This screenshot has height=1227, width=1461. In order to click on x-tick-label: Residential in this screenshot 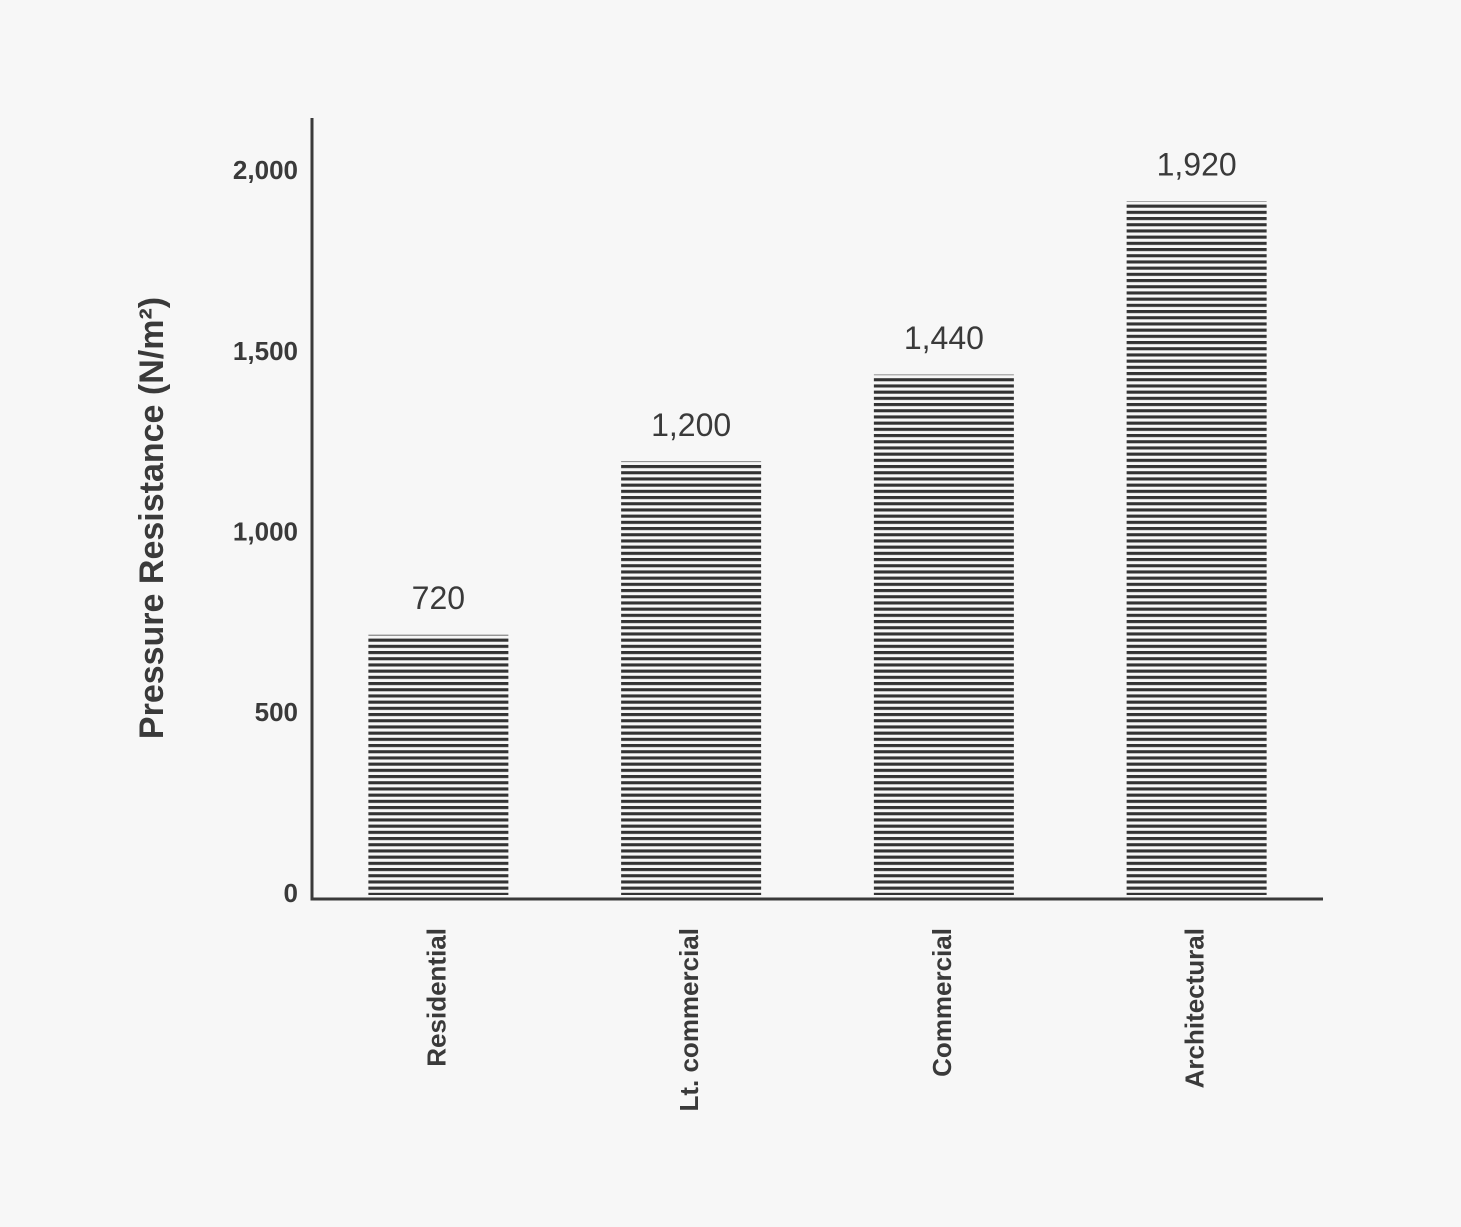, I will do `click(436, 997)`.